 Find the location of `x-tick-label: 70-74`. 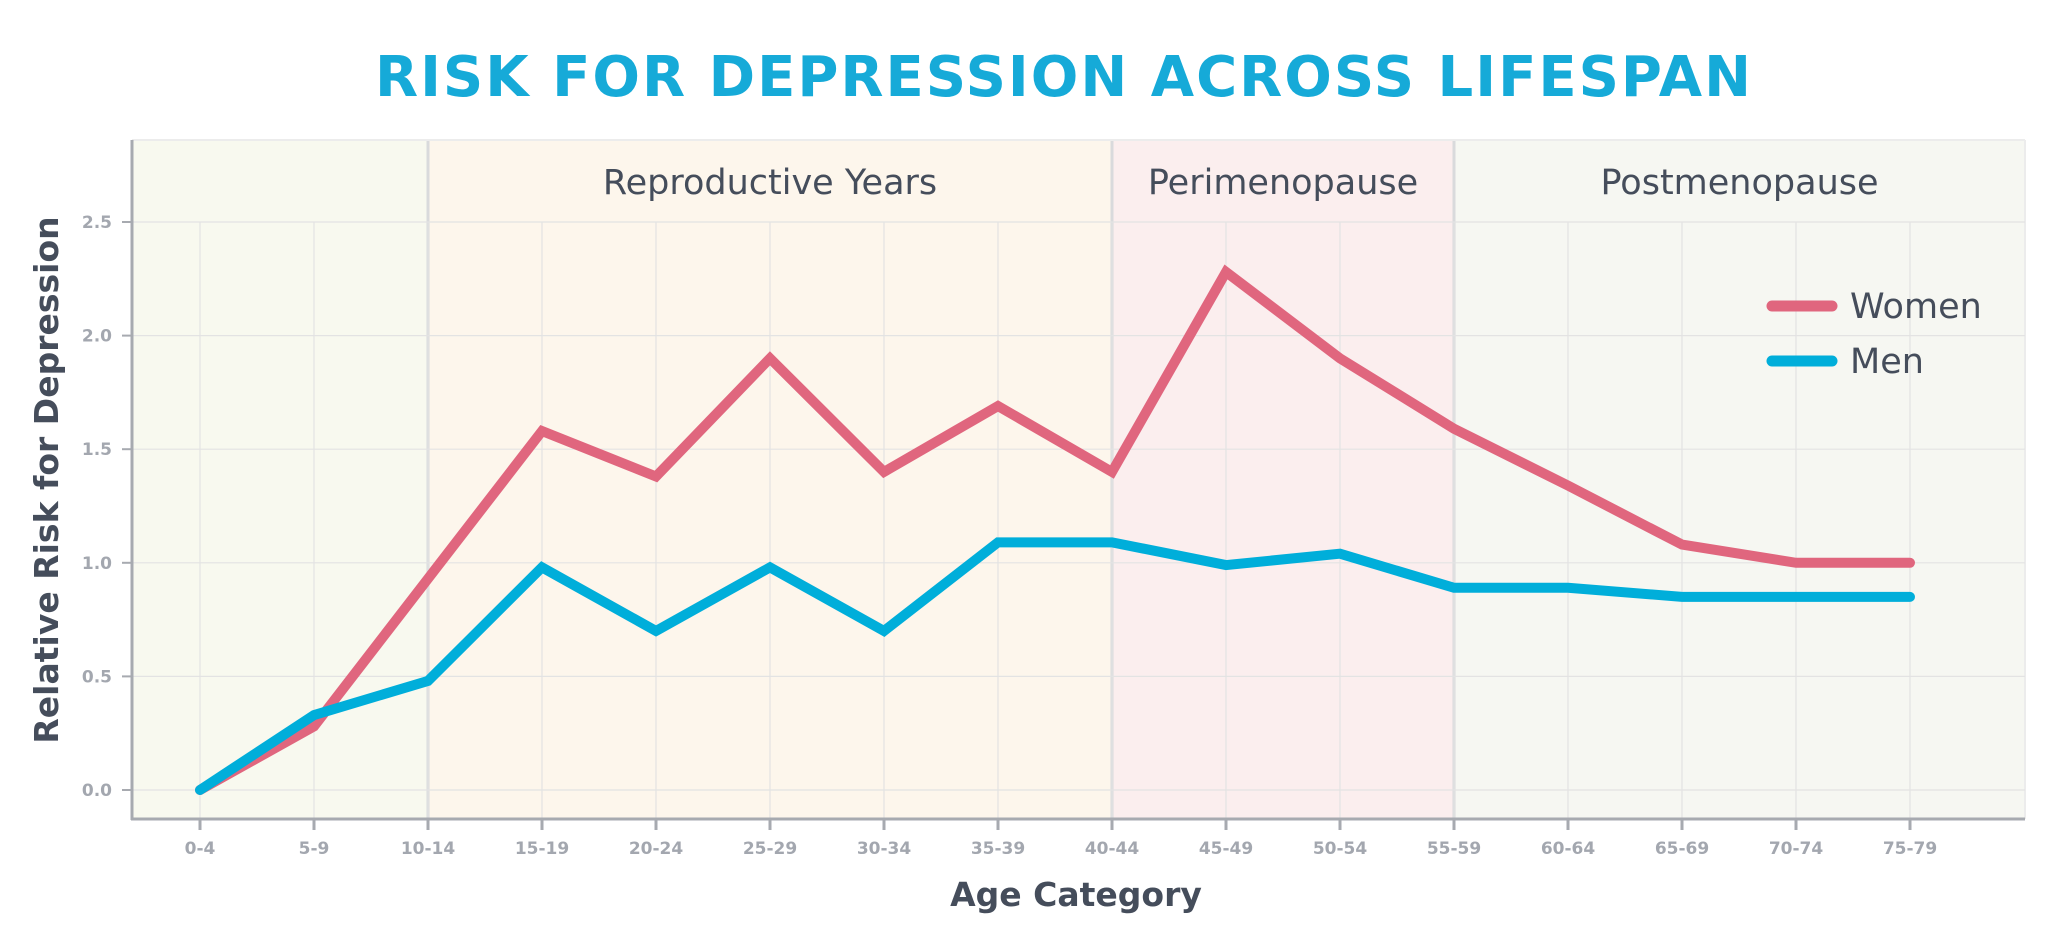

x-tick-label: 70-74 is located at coordinates (1796, 849).